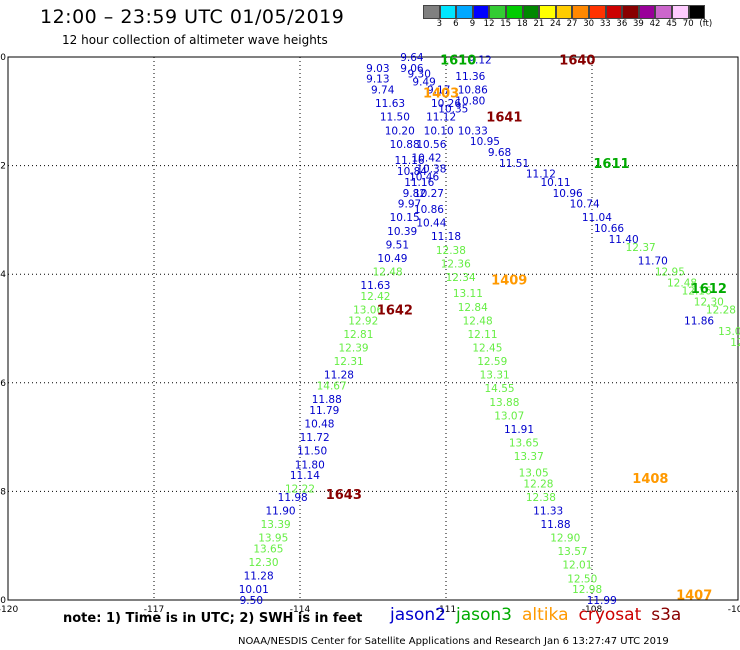 The width and height of the screenshot is (740, 650). What do you see at coordinates (653, 262) in the screenshot?
I see `swh-data-label: 11.70` at bounding box center [653, 262].